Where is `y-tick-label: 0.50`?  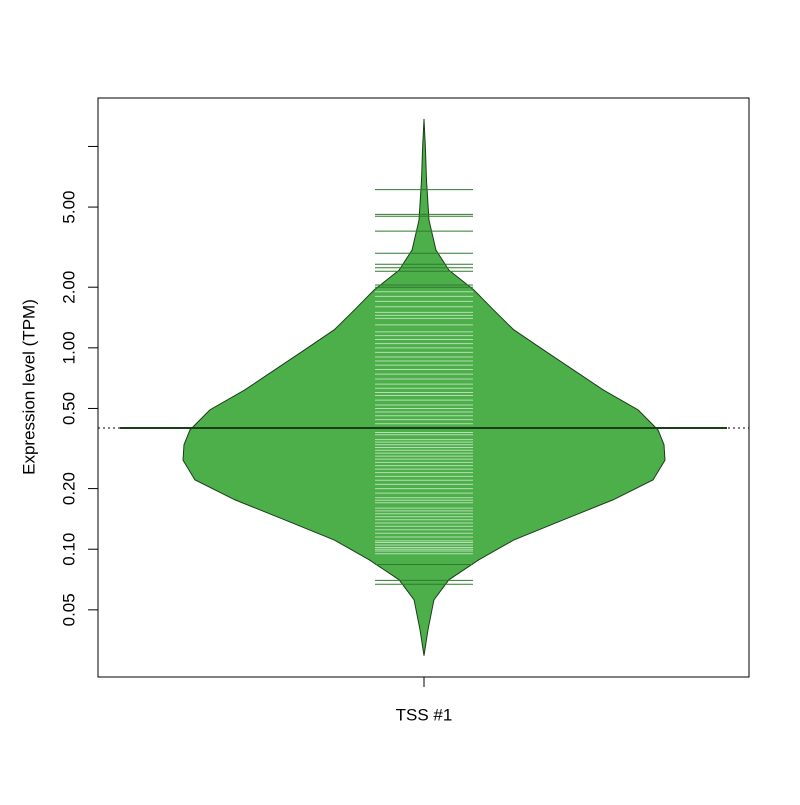 y-tick-label: 0.50 is located at coordinates (68, 408).